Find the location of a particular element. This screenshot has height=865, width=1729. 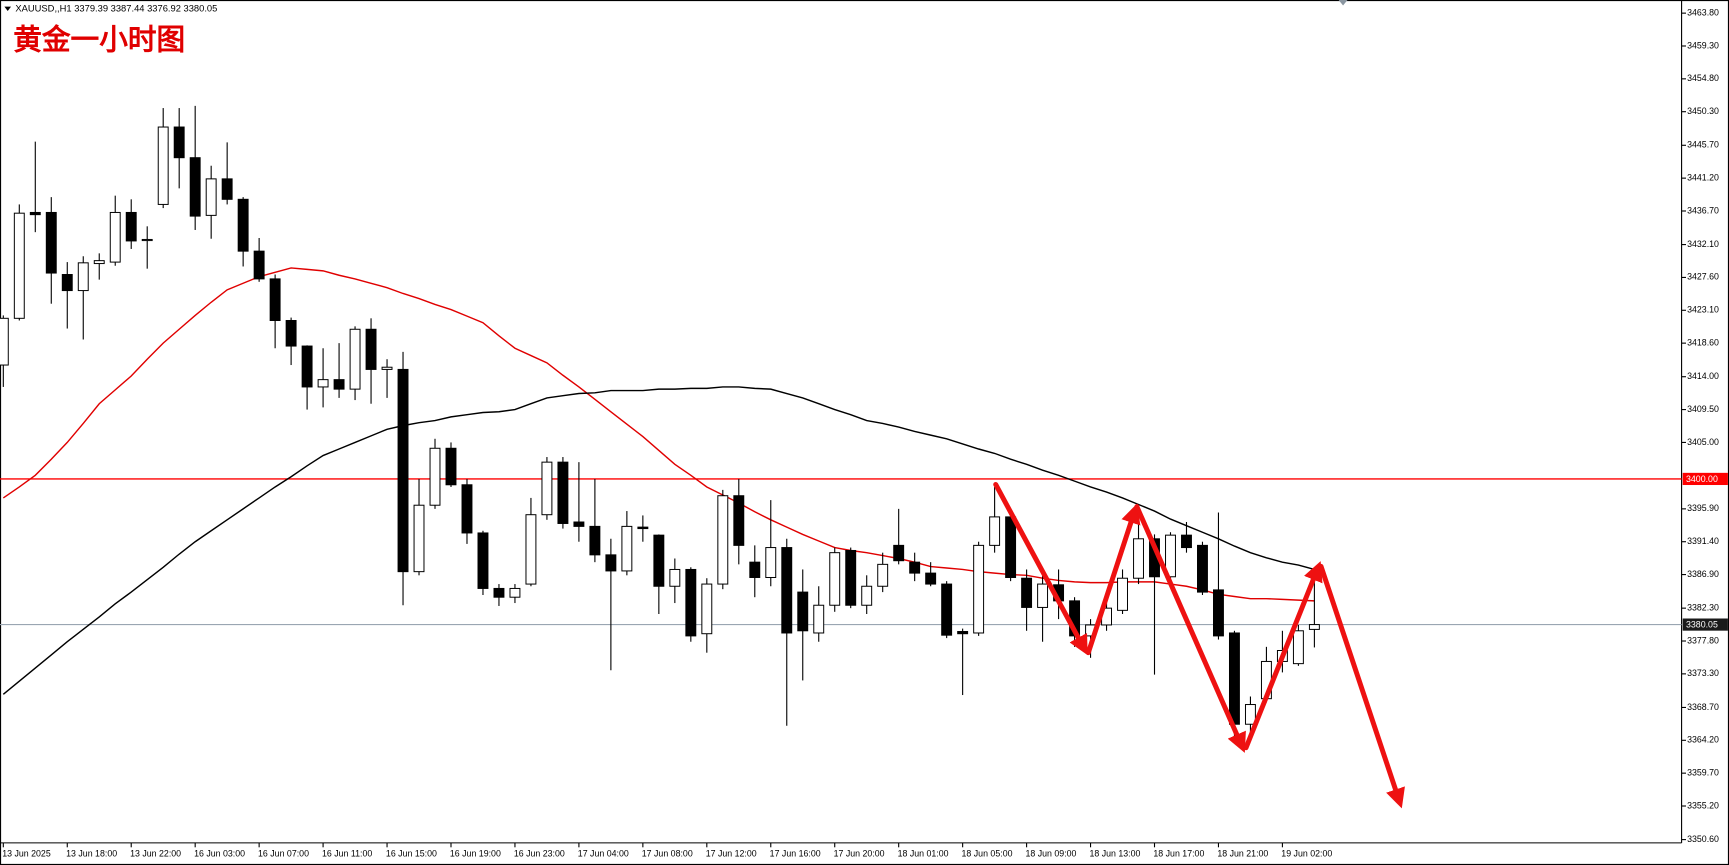

x-tick-label: 13 Jun 22:00 is located at coordinates (155, 853).